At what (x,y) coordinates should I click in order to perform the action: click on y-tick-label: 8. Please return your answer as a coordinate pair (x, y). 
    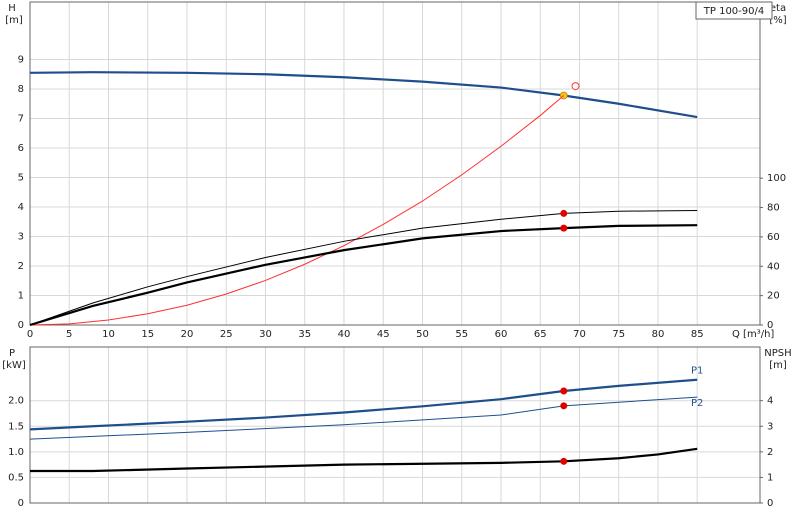
    Looking at the image, I should click on (21, 89).